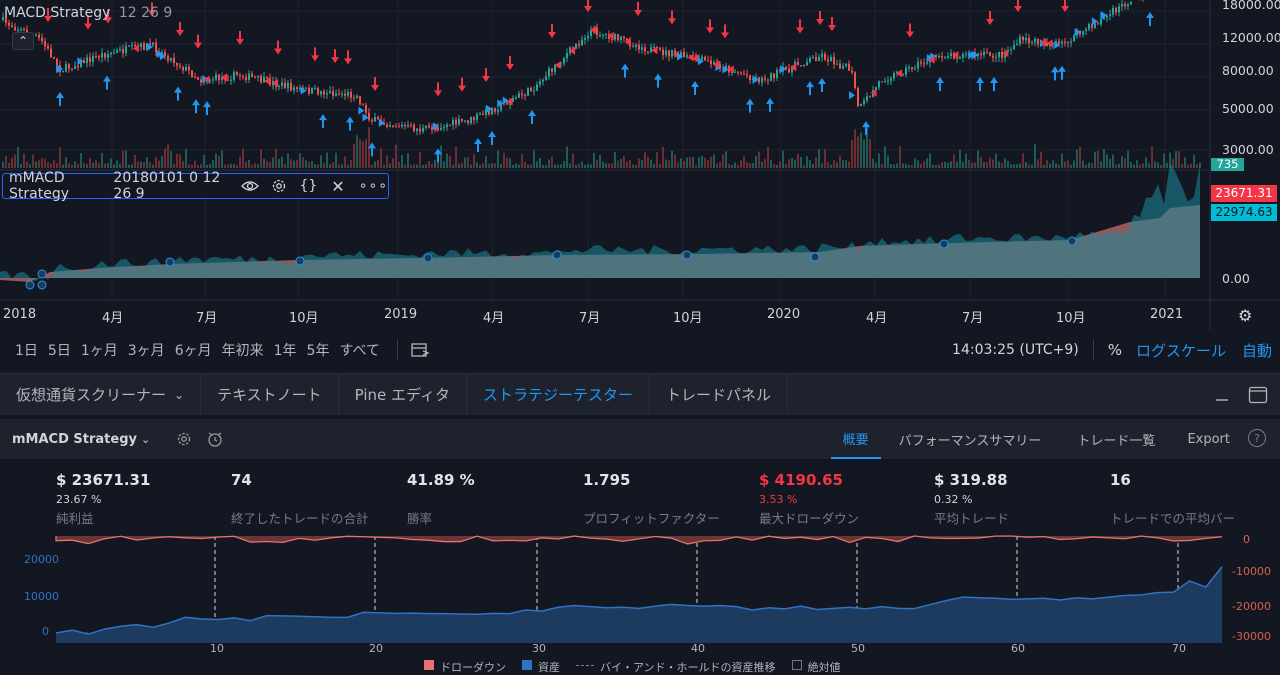 This screenshot has height=675, width=1280. I want to click on chart-settings-icon: ⚙, so click(1245, 315).